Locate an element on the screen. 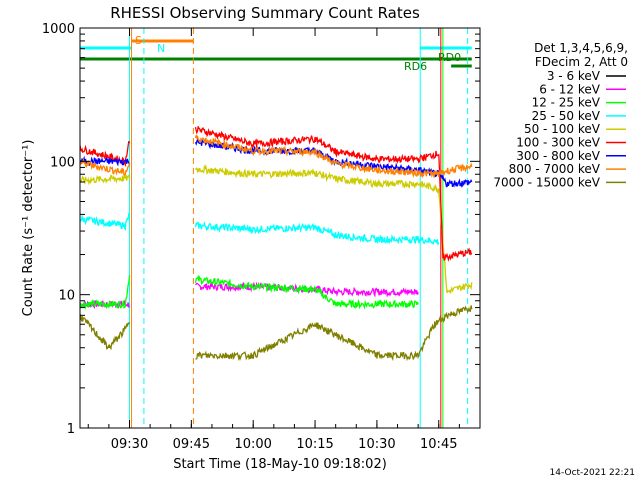 The width and height of the screenshot is (640, 480). legend-label: 800 - 7000 keV is located at coordinates (555, 169).